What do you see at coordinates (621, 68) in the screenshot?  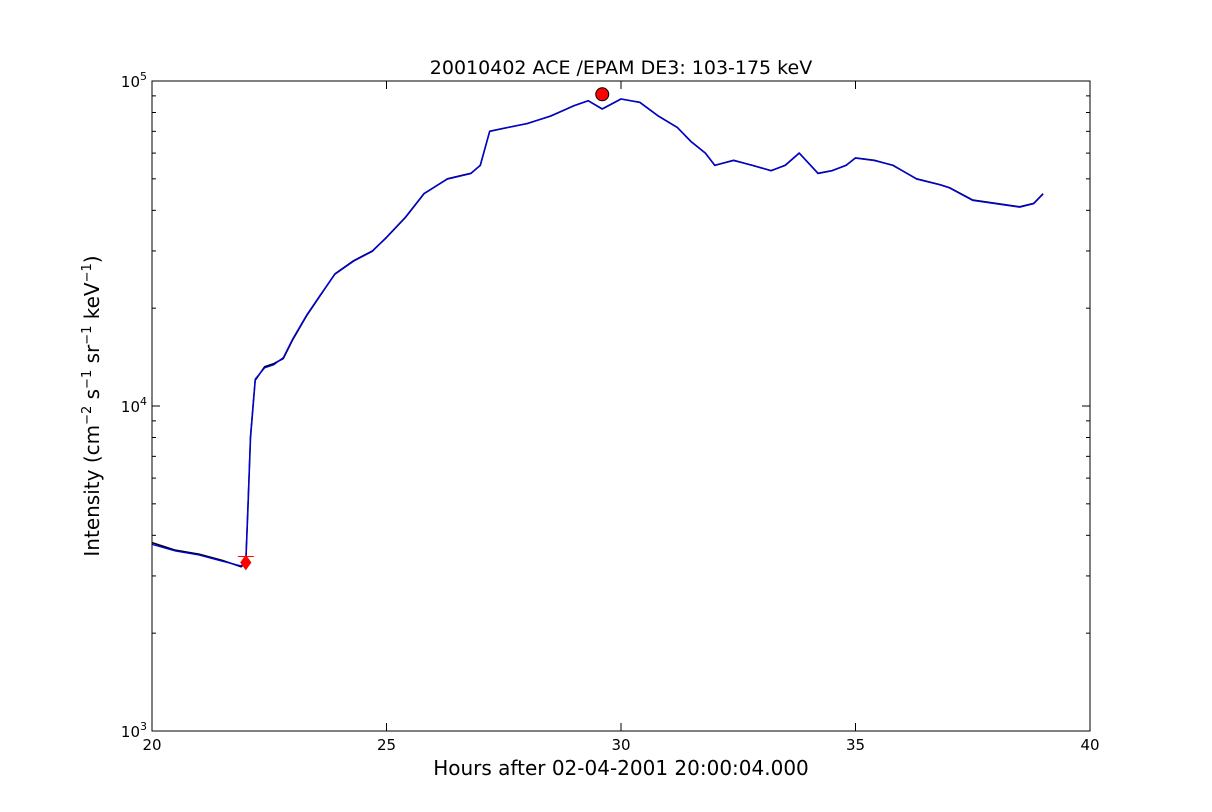 I see `chart-title: 20010402 ACE /EPAM DE3: 103-175 keV` at bounding box center [621, 68].